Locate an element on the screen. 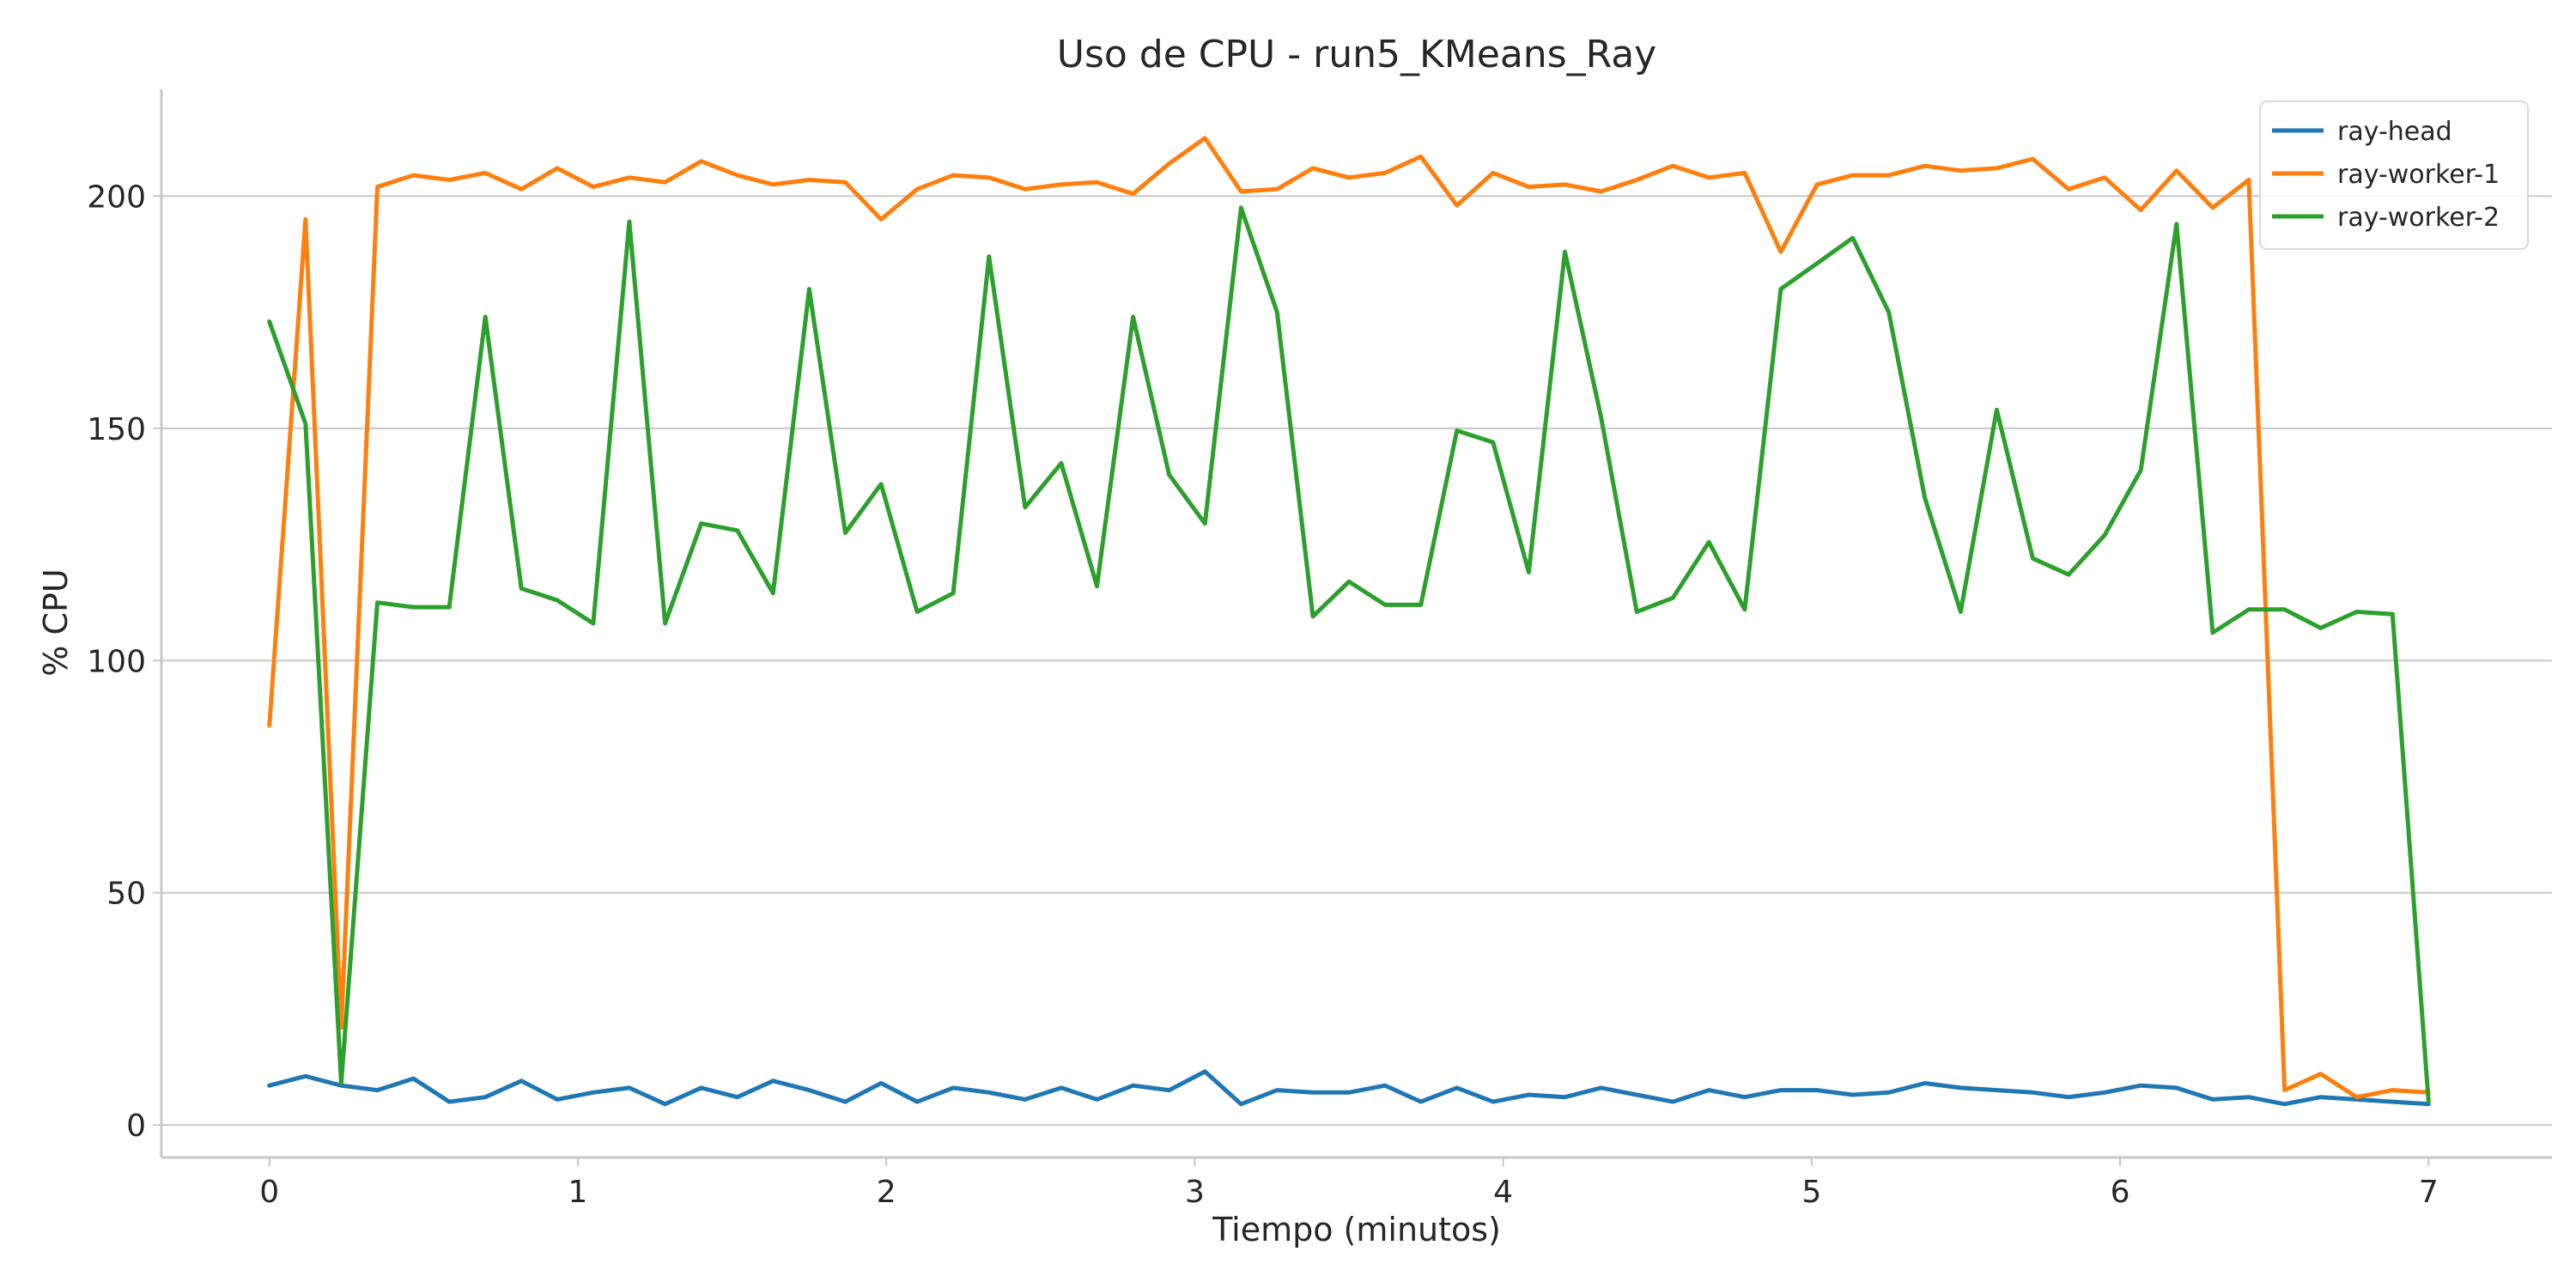  x-tick-label: 1 is located at coordinates (578, 1192).